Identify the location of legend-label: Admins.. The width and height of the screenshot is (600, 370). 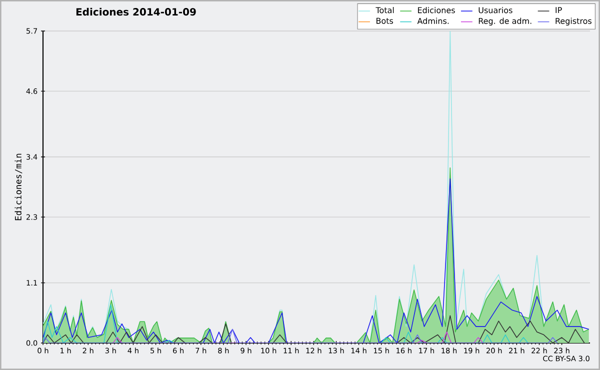
(433, 21).